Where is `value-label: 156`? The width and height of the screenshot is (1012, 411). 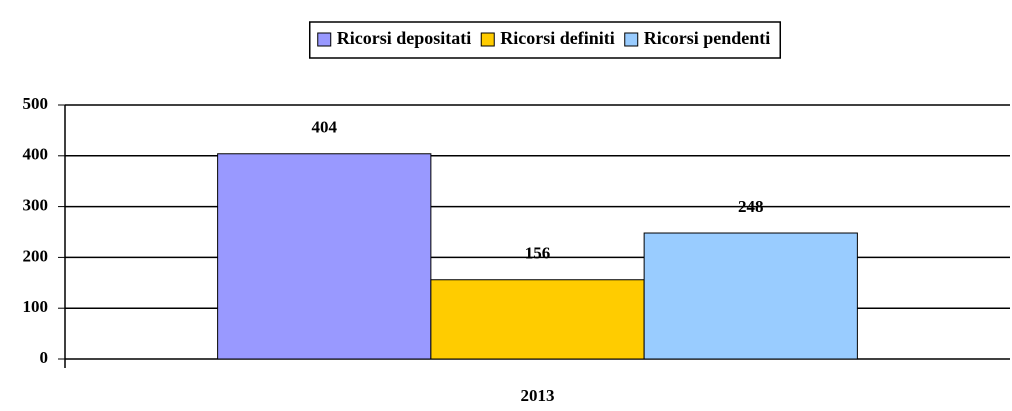 value-label: 156 is located at coordinates (538, 253).